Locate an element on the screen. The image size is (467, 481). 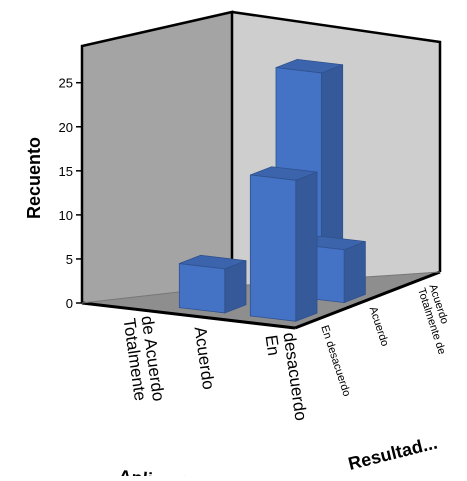
x-category-label: Totalmentede Acuerdo is located at coordinates (144, 360).